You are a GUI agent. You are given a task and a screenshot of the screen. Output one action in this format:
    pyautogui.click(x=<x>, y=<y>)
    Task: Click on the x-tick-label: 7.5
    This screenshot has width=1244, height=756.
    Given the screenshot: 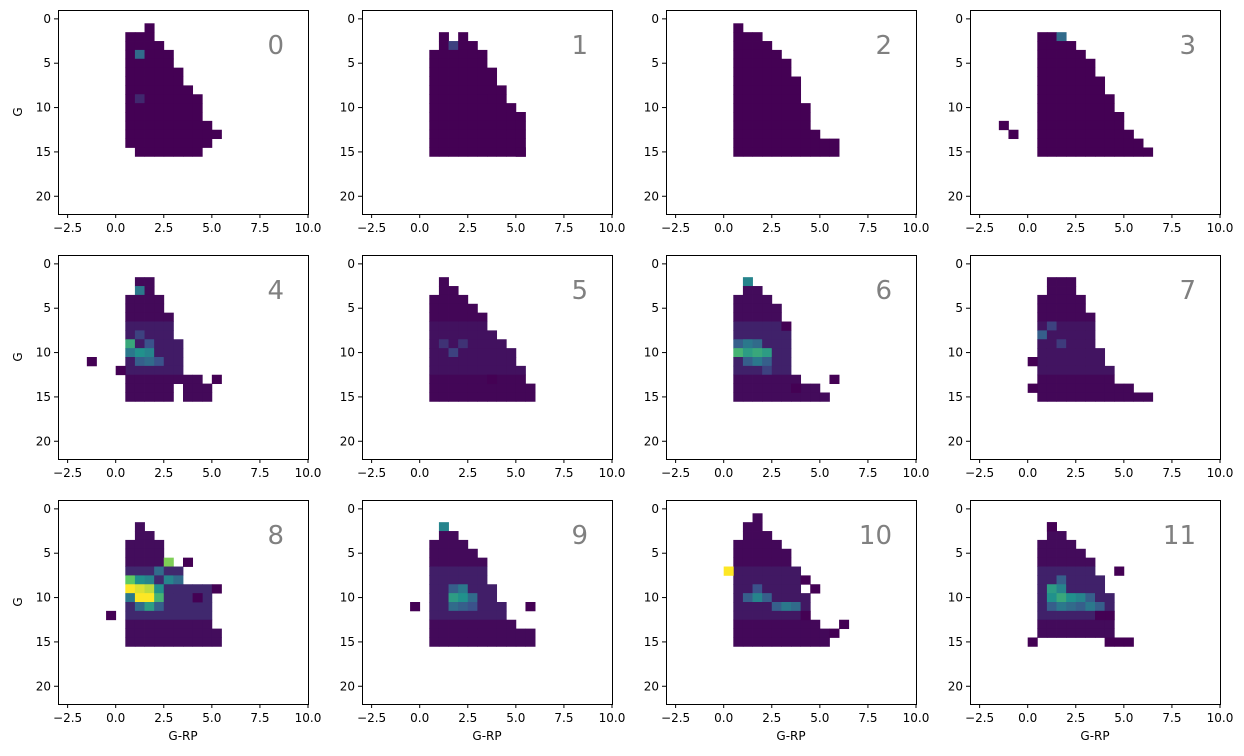 What is the action you would take?
    pyautogui.click(x=259, y=228)
    